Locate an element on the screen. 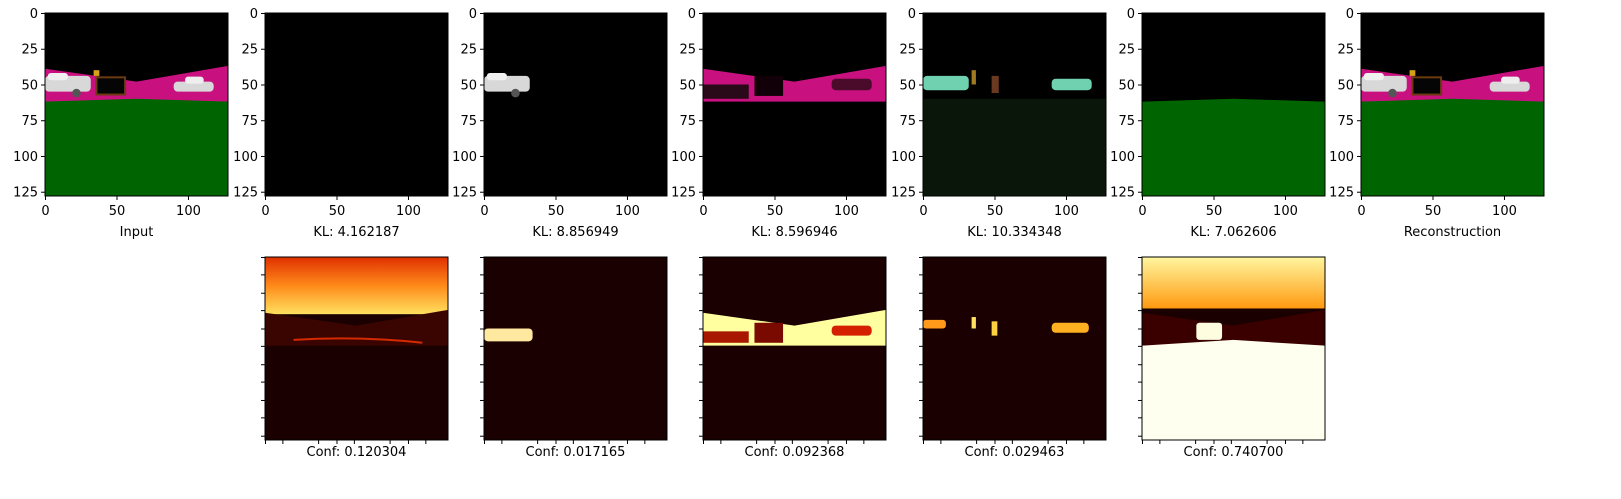 The height and width of the screenshot is (499, 1621). grass-heat is located at coordinates (1233, 389).